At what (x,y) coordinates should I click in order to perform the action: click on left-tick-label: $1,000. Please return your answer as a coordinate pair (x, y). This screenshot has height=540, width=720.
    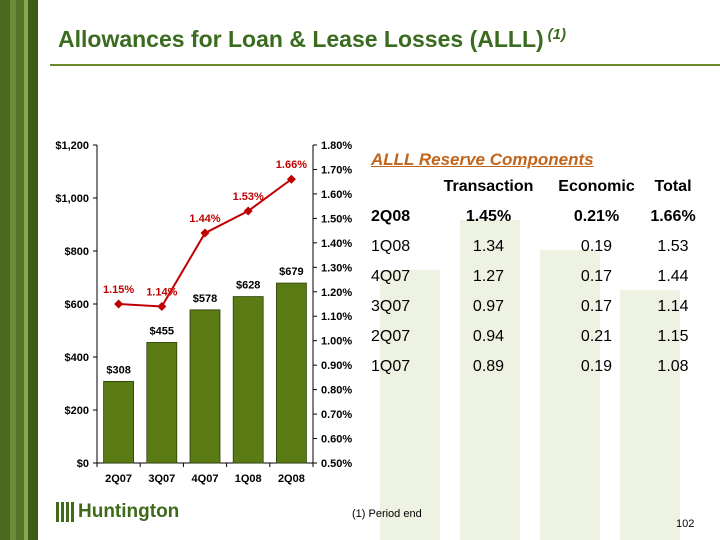
    Looking at the image, I should click on (72, 199).